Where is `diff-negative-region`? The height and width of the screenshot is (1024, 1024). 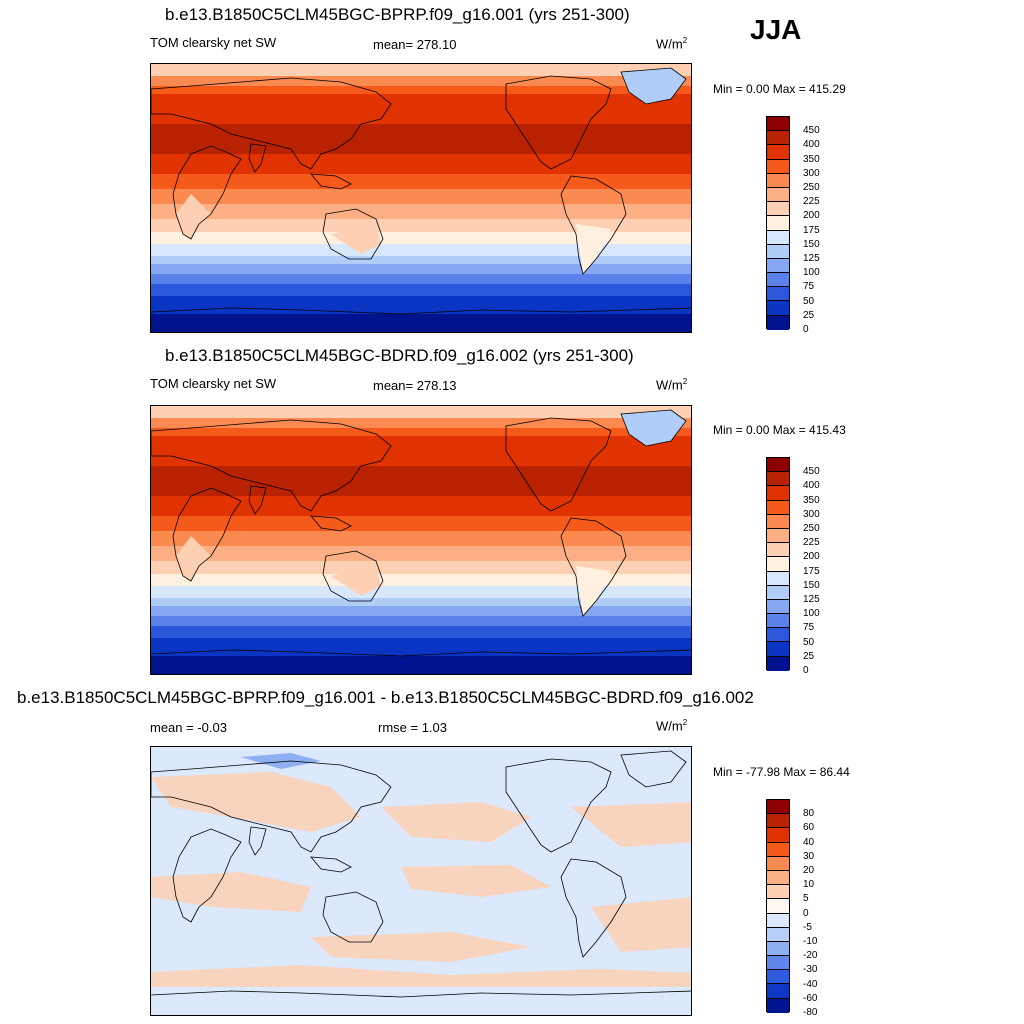
diff-negative-region is located at coordinates (281, 761).